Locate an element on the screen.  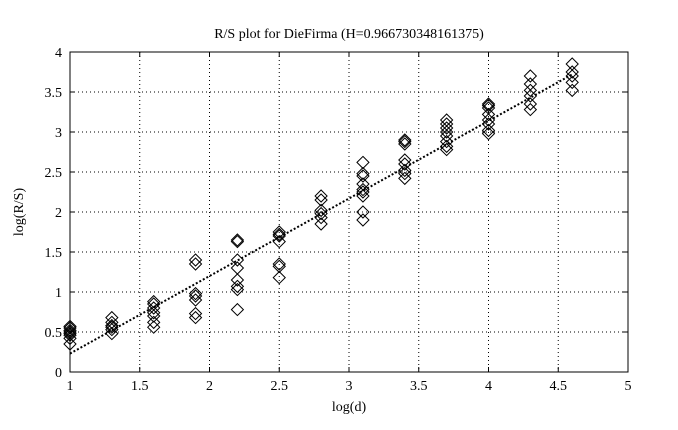
y-tick-label: 0 is located at coordinates (58, 373).